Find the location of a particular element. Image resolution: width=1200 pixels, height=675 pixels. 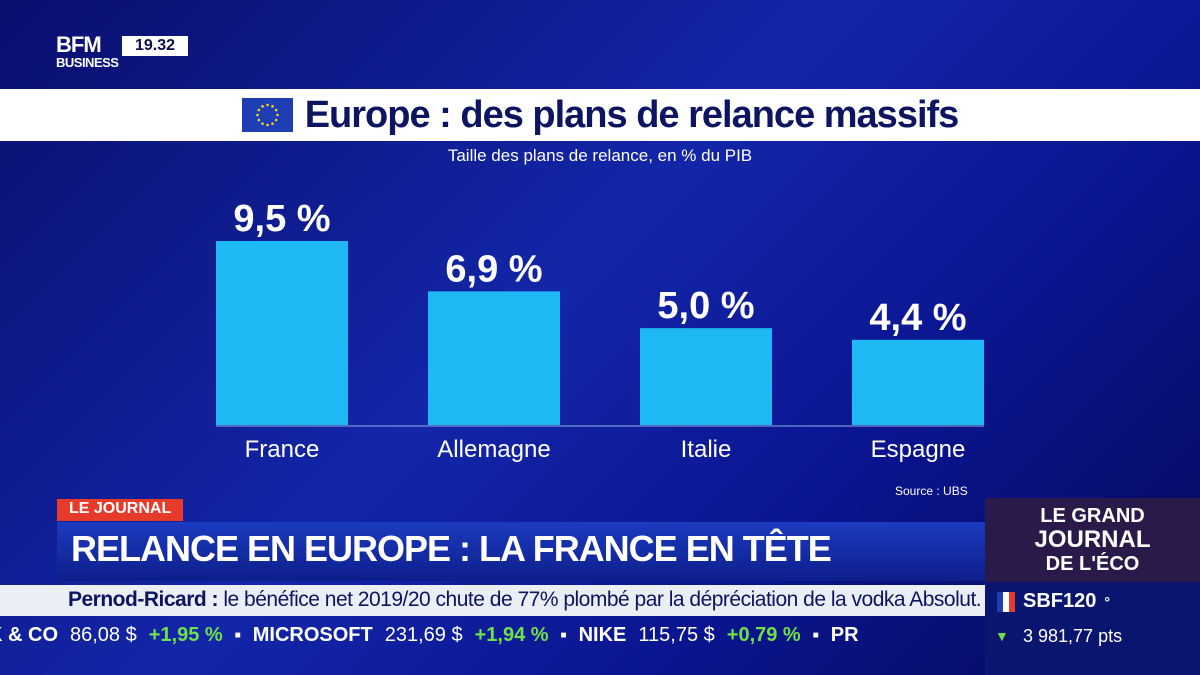

ticker-price: 231,69 $ is located at coordinates (423, 634).